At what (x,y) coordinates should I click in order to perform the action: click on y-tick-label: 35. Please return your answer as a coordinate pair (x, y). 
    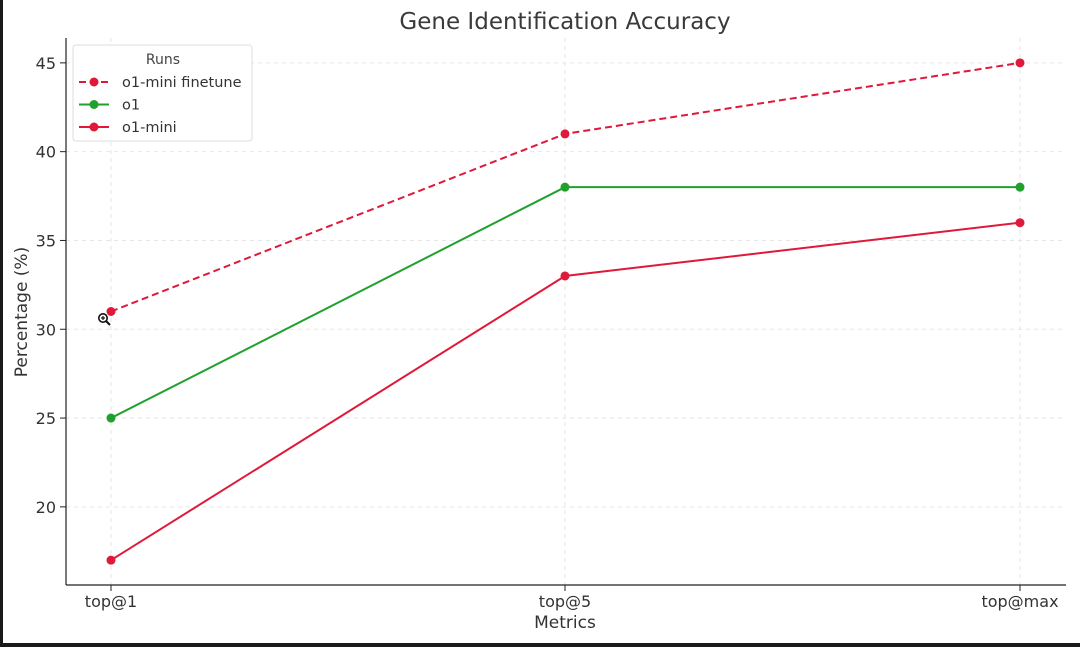
    Looking at the image, I should click on (46, 240).